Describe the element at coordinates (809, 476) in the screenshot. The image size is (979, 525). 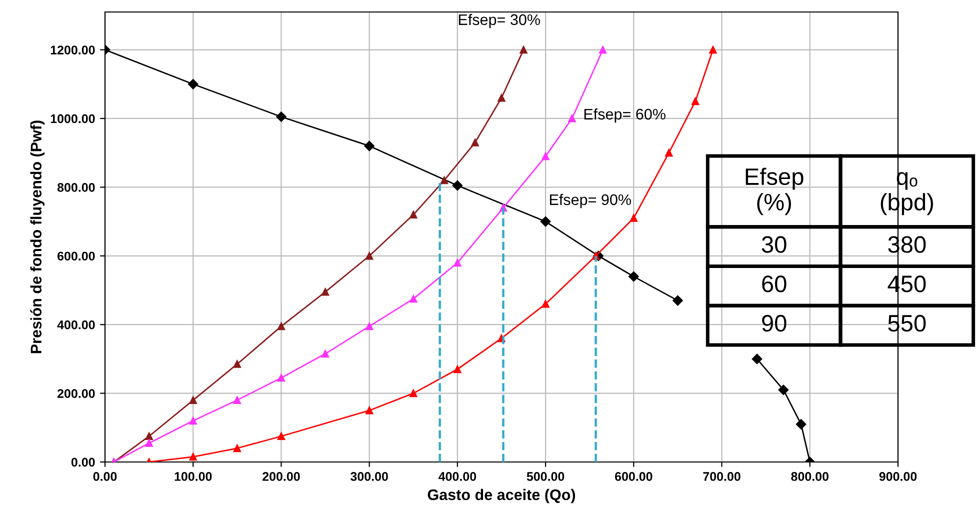
I see `x-tick-label: 800.00` at that location.